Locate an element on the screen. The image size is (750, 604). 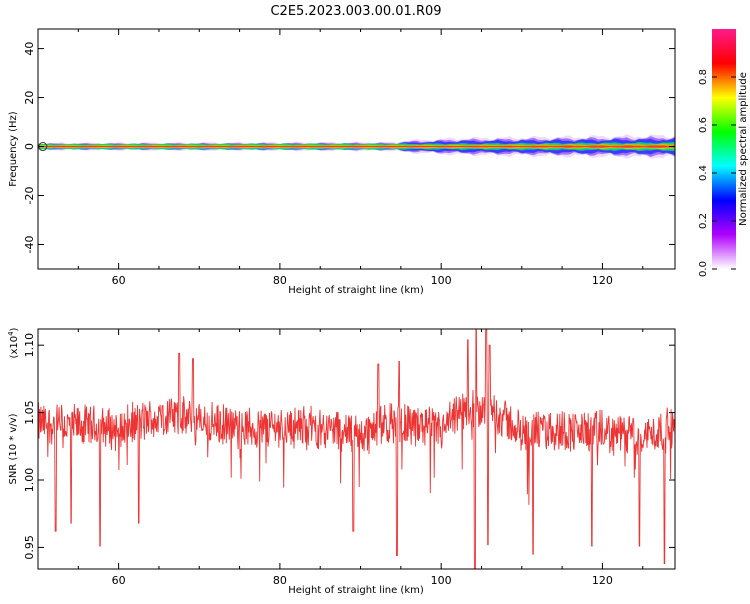
heatmap-x-axis-label: Height of straight line (km) is located at coordinates (356, 290).